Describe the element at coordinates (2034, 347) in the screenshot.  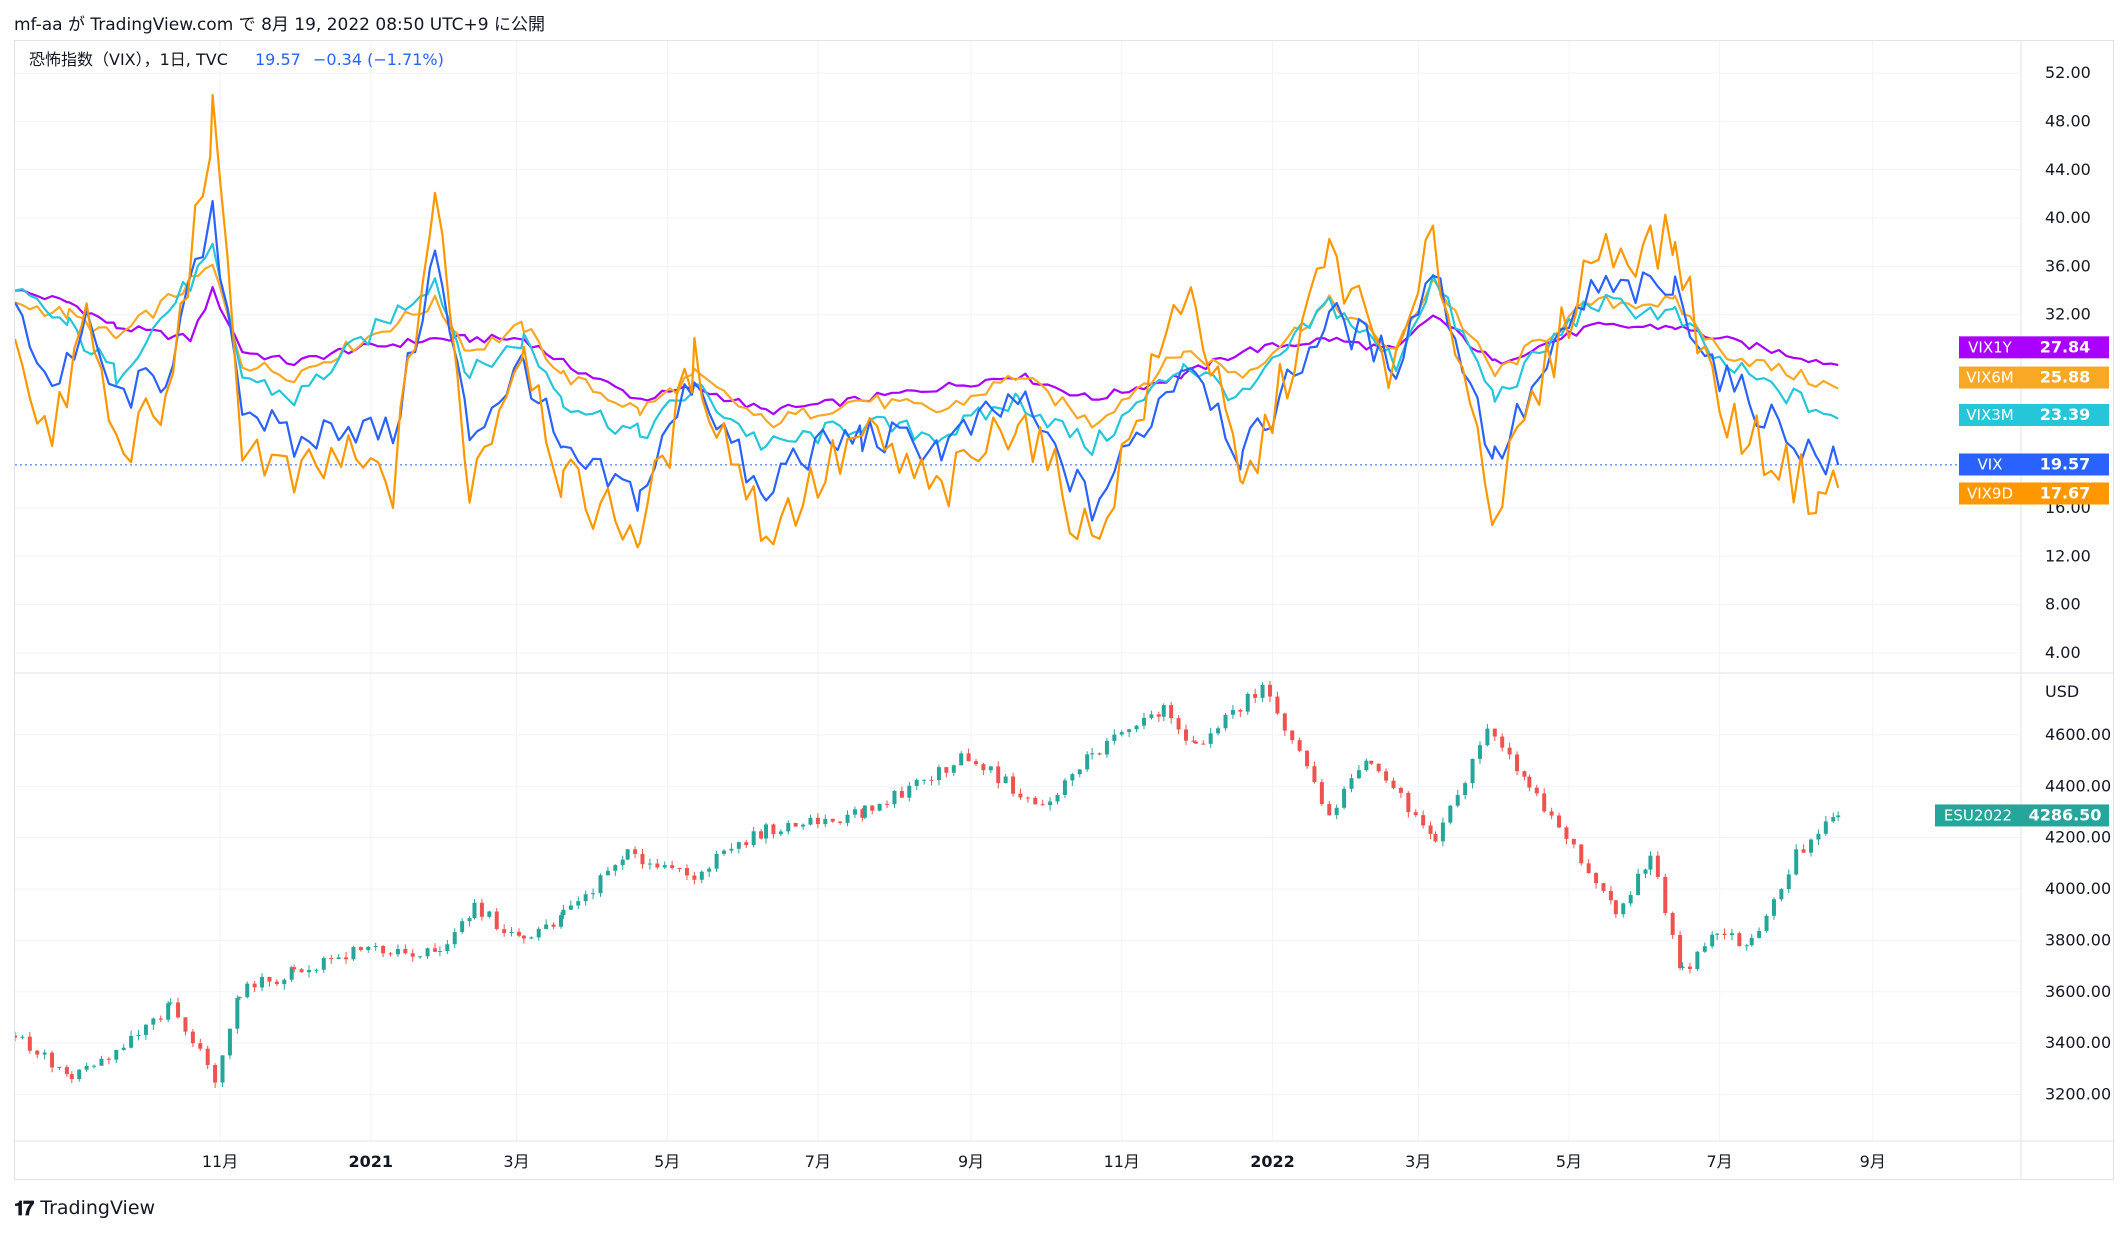
I see `badge-vix1y: VIX1Y 27.84` at that location.